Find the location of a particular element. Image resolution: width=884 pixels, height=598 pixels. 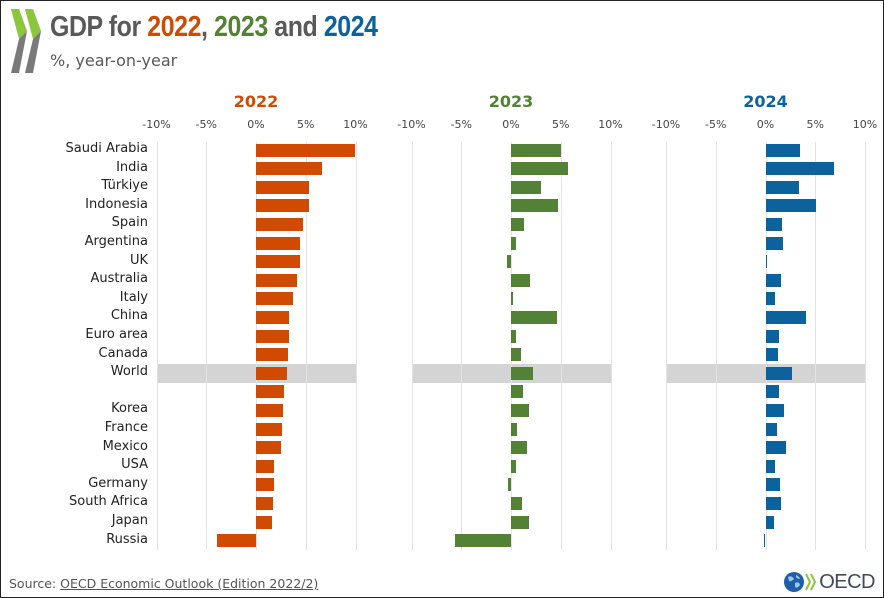

row-label: France is located at coordinates (126, 427).